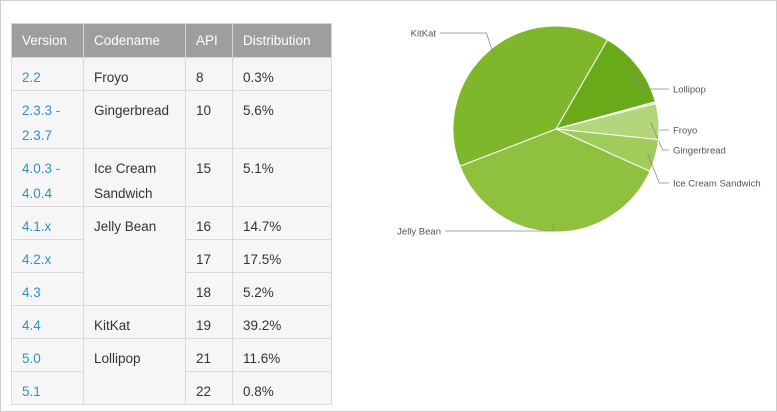 The width and height of the screenshot is (777, 412). What do you see at coordinates (47, 322) in the screenshot?
I see `version-link: 4.4` at bounding box center [47, 322].